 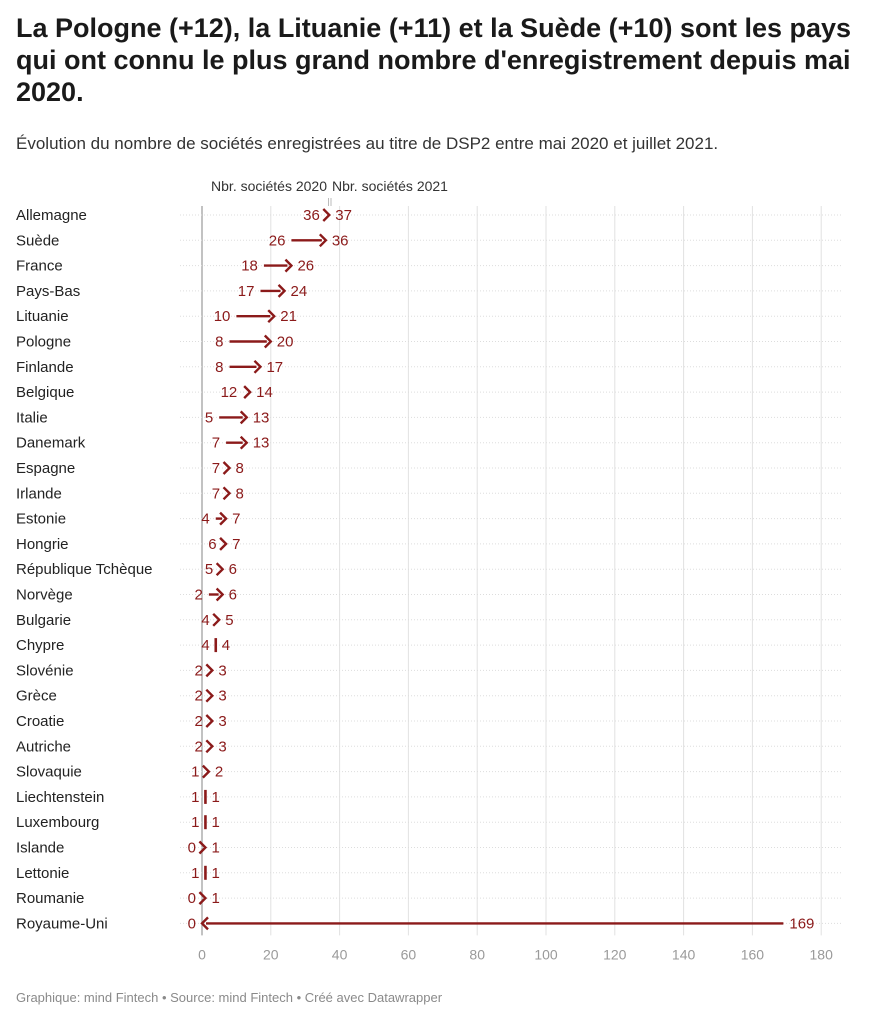 What do you see at coordinates (222, 316) in the screenshot?
I see `value-2020-label: 10` at bounding box center [222, 316].